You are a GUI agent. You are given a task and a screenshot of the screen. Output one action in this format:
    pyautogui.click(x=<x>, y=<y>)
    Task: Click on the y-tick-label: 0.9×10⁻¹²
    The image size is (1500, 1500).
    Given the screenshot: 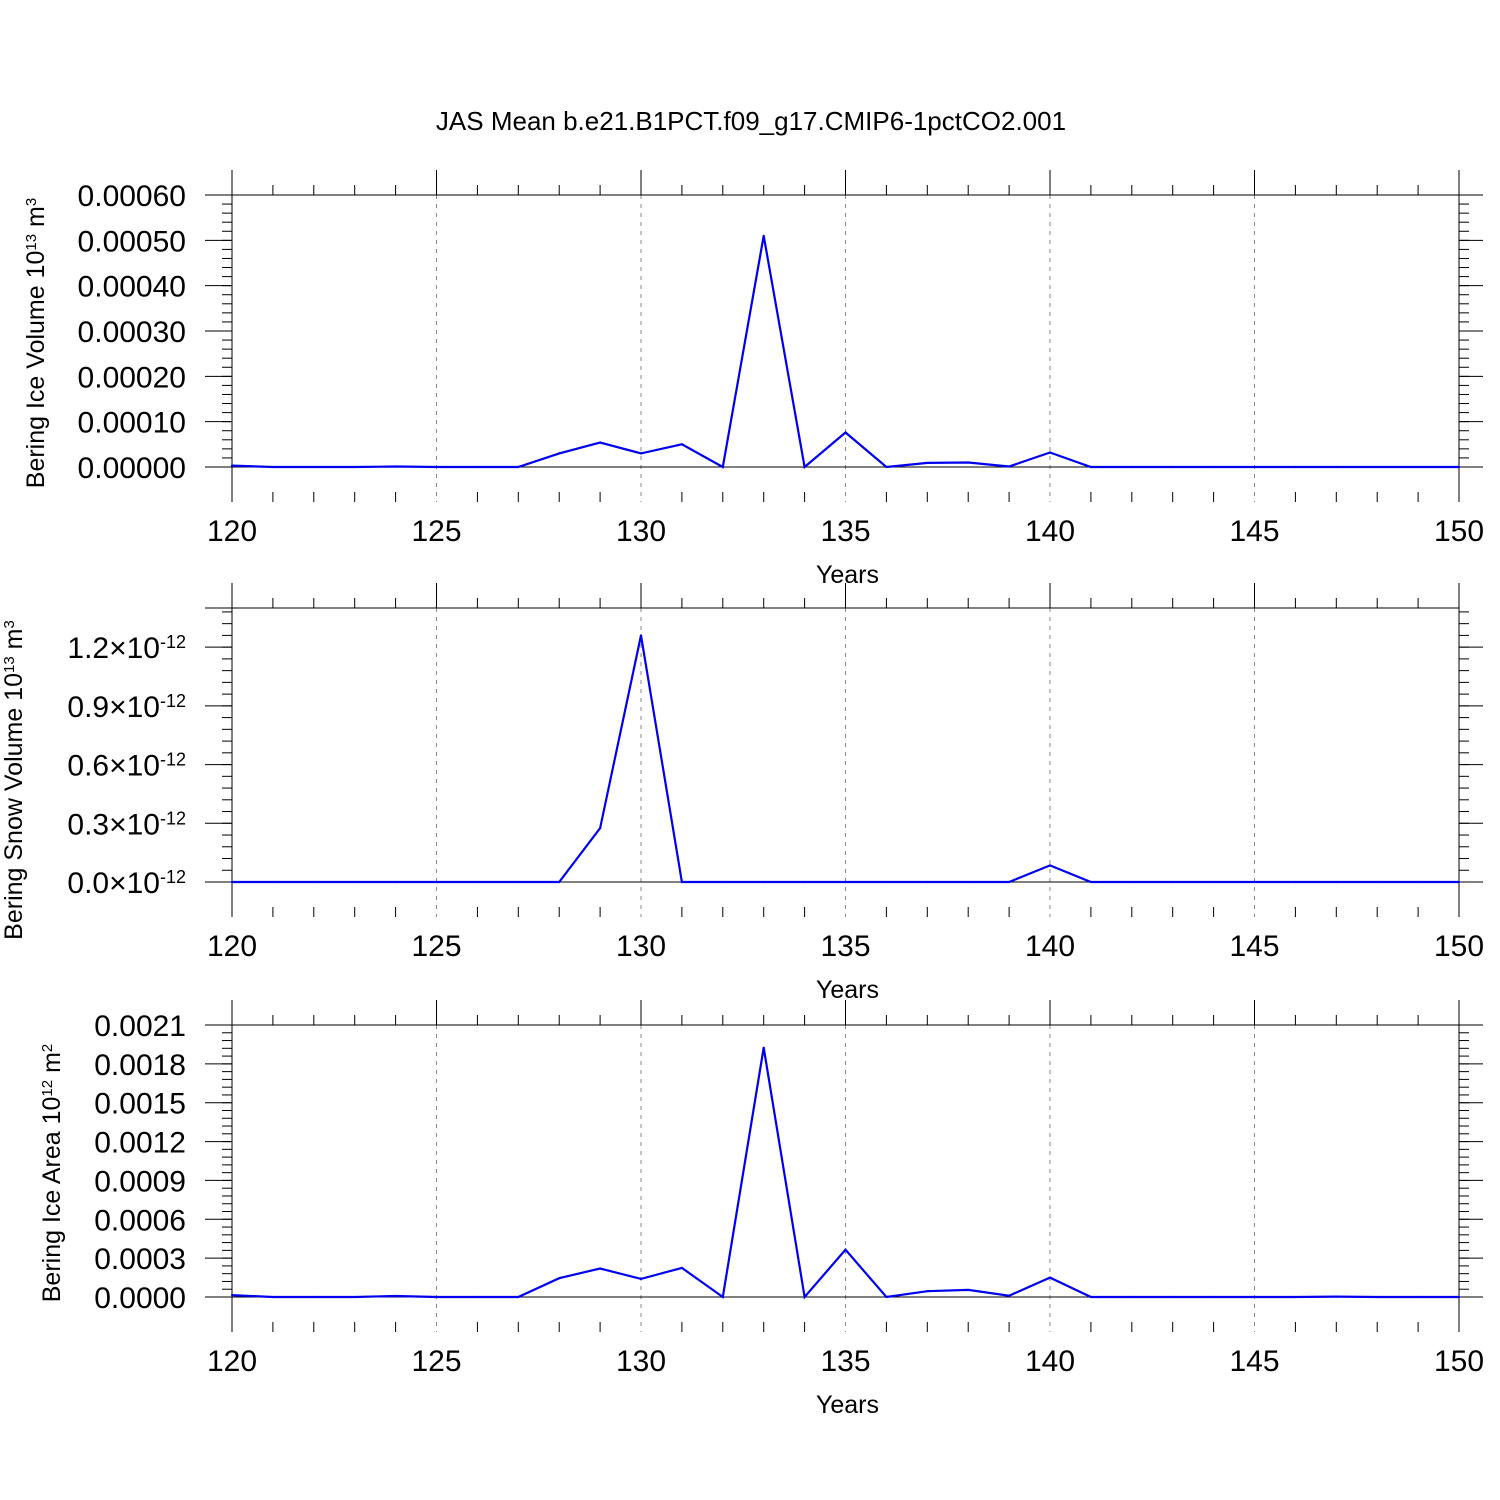 What is the action you would take?
    pyautogui.click(x=126, y=707)
    